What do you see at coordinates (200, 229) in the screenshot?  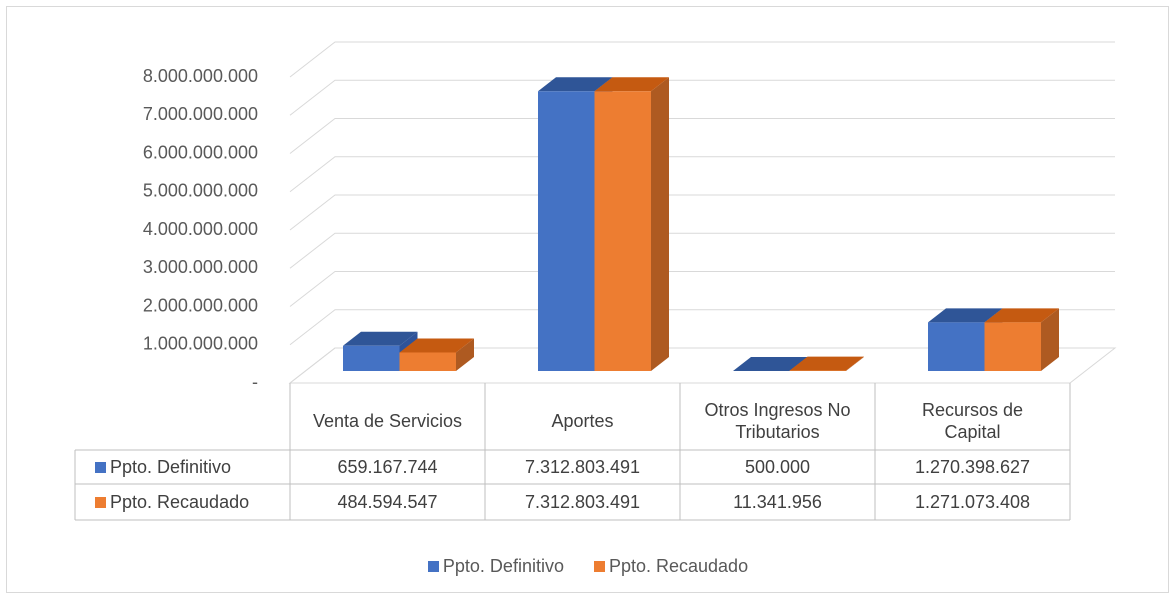 I see `y-tick-label: 4.000.000.000` at bounding box center [200, 229].